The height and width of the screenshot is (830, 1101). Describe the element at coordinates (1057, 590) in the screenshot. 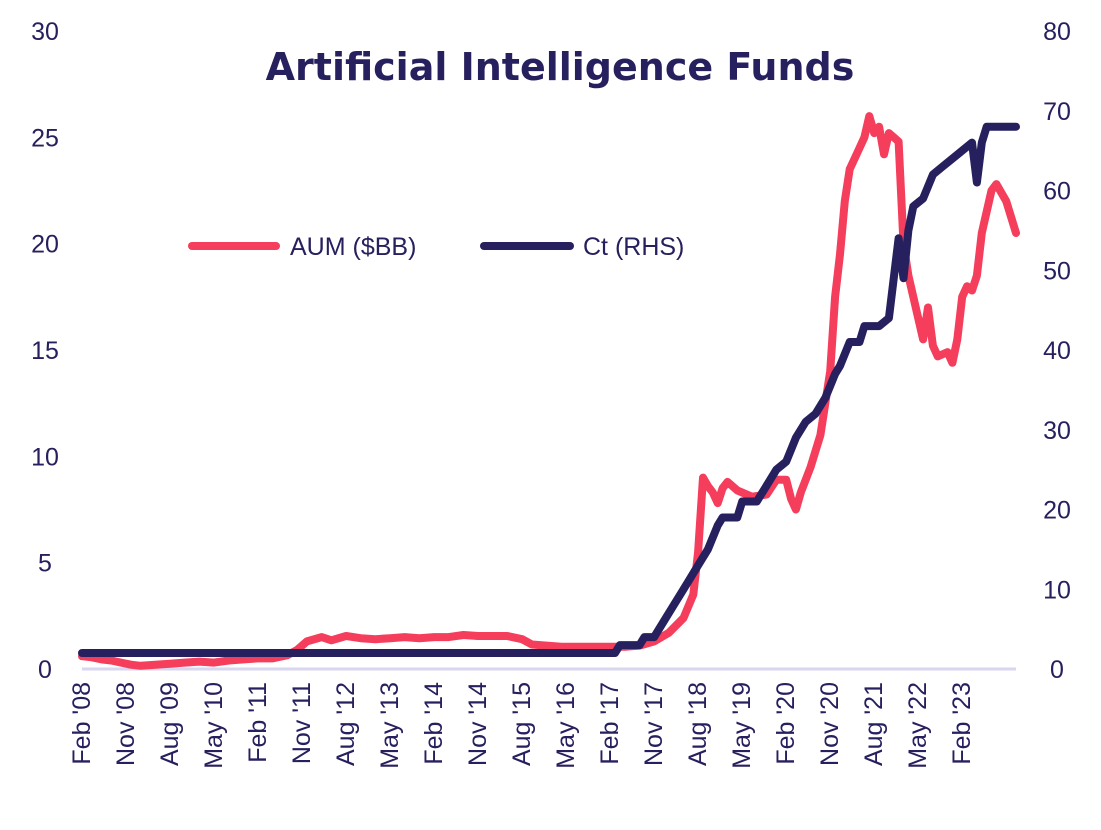

I see `right-tick-label: 10` at that location.